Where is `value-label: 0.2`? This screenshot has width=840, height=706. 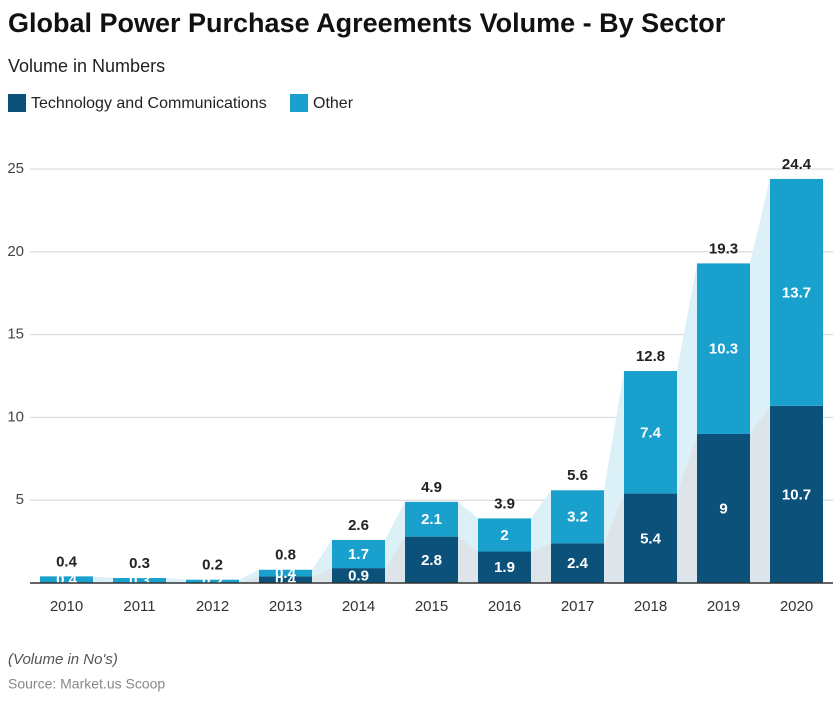
value-label: 0.2 is located at coordinates (212, 581).